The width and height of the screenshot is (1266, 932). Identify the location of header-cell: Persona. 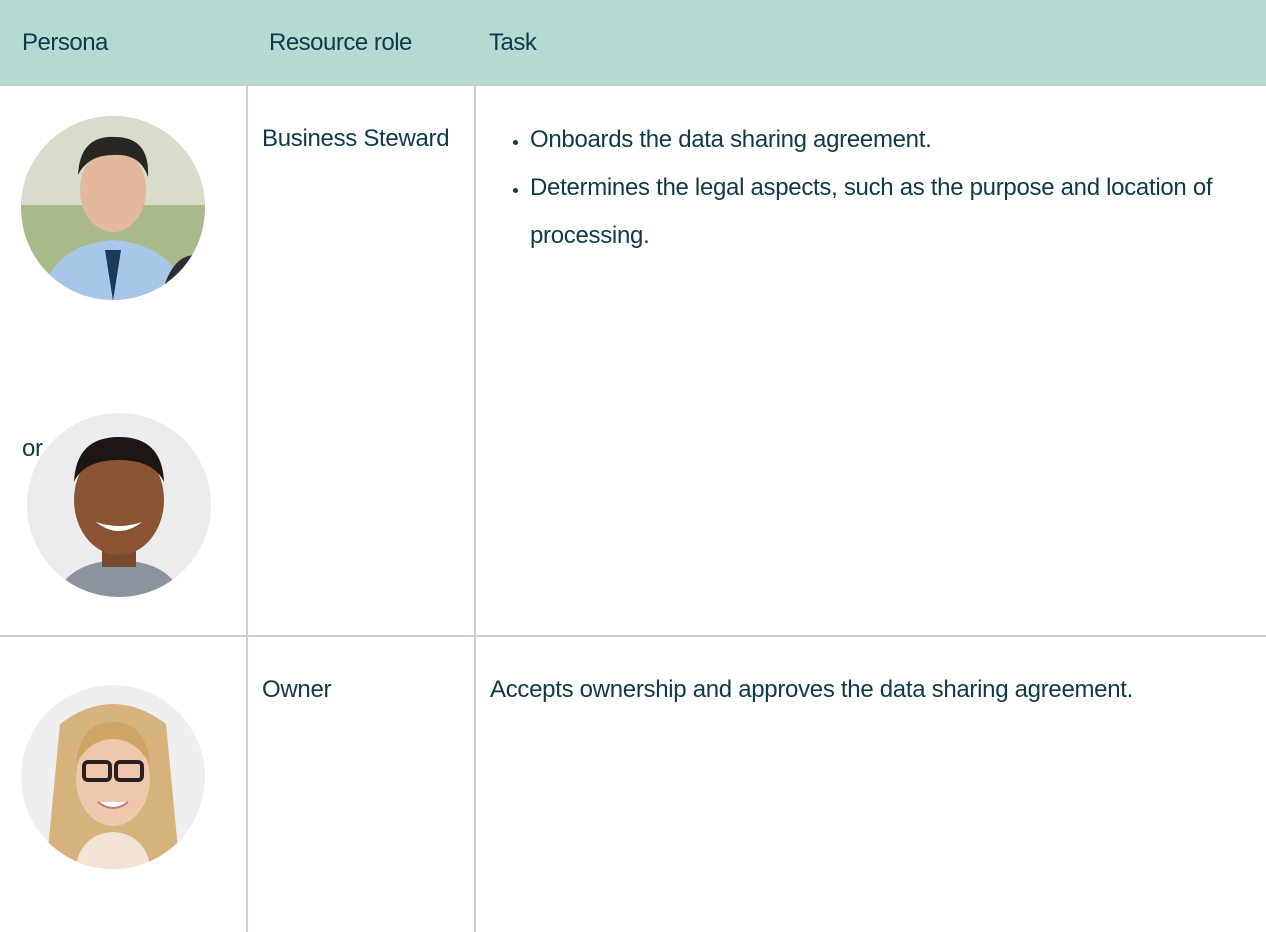
(123, 43).